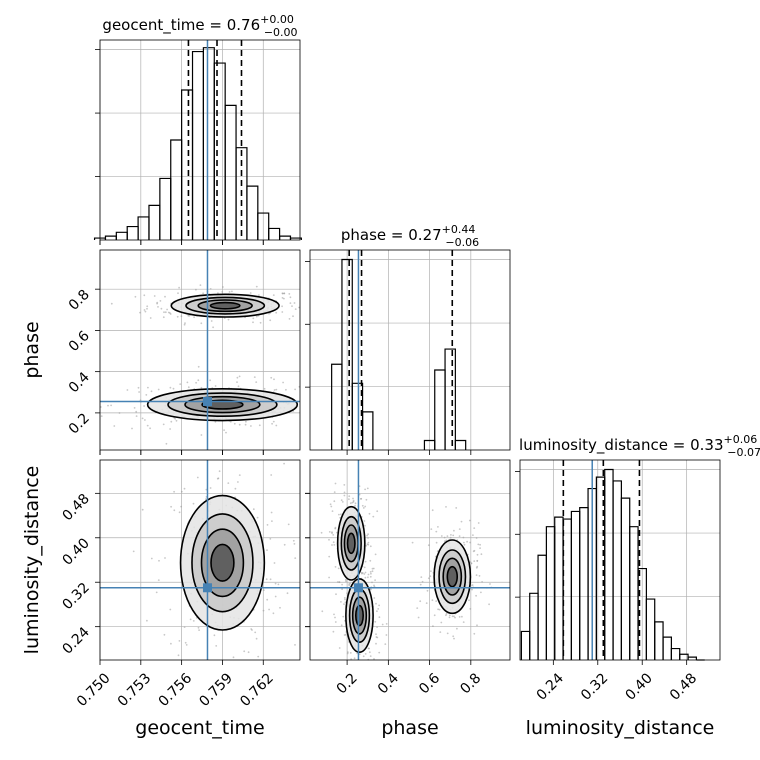 The height and width of the screenshot is (760, 760). I want to click on x-tick-label-geocent_time: 0.759, so click(216, 690).